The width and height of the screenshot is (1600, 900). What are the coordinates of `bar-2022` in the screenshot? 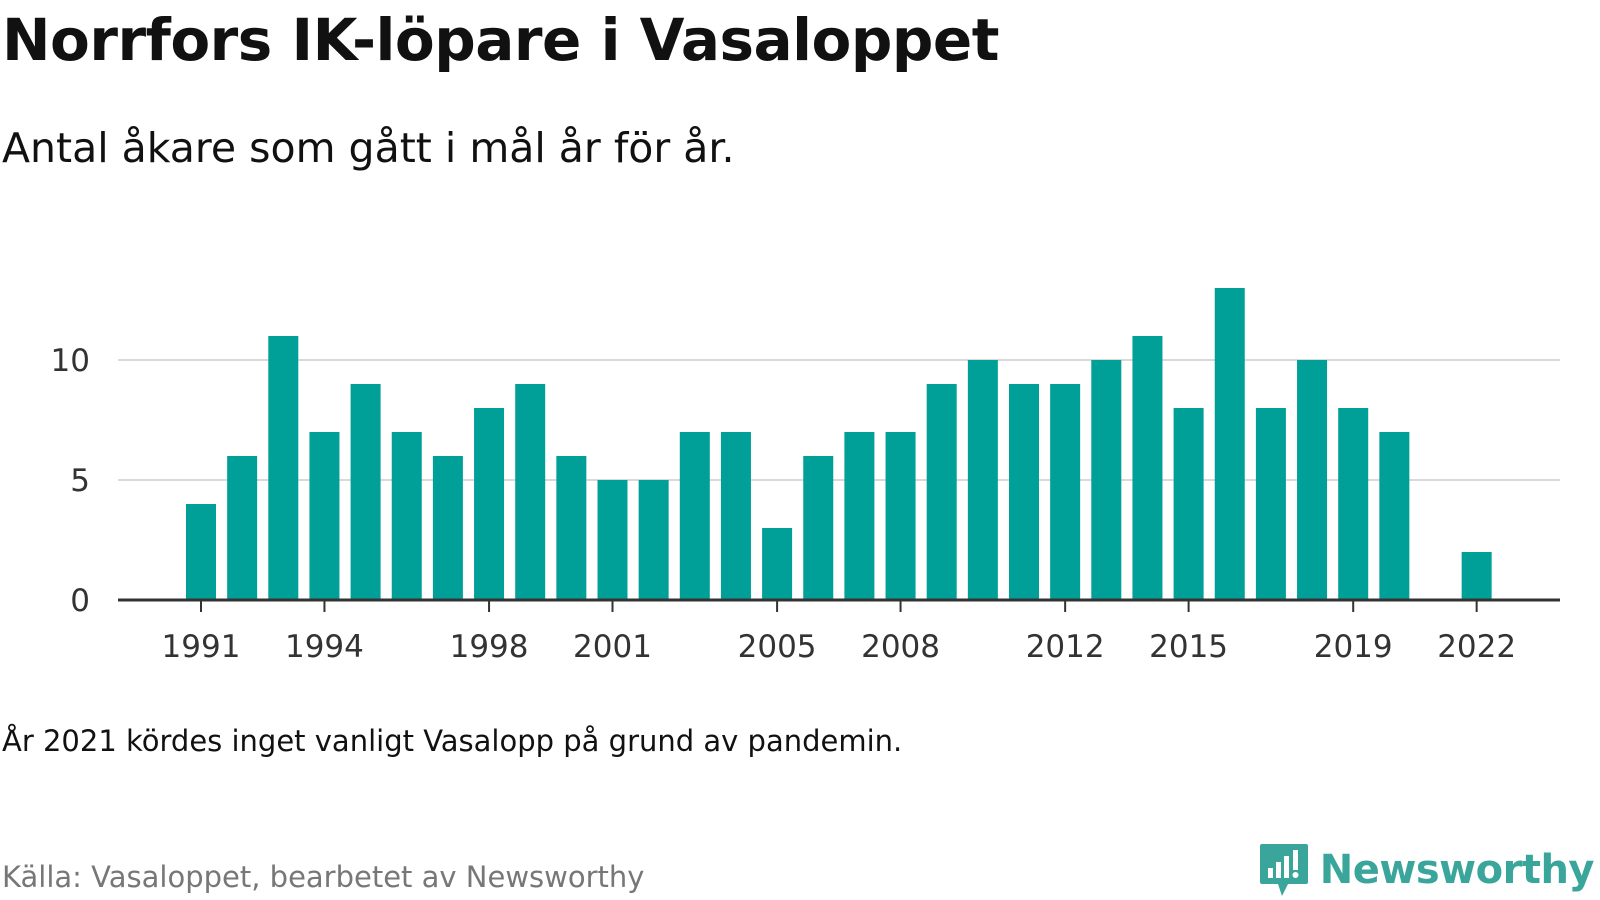 It's located at (1476, 576).